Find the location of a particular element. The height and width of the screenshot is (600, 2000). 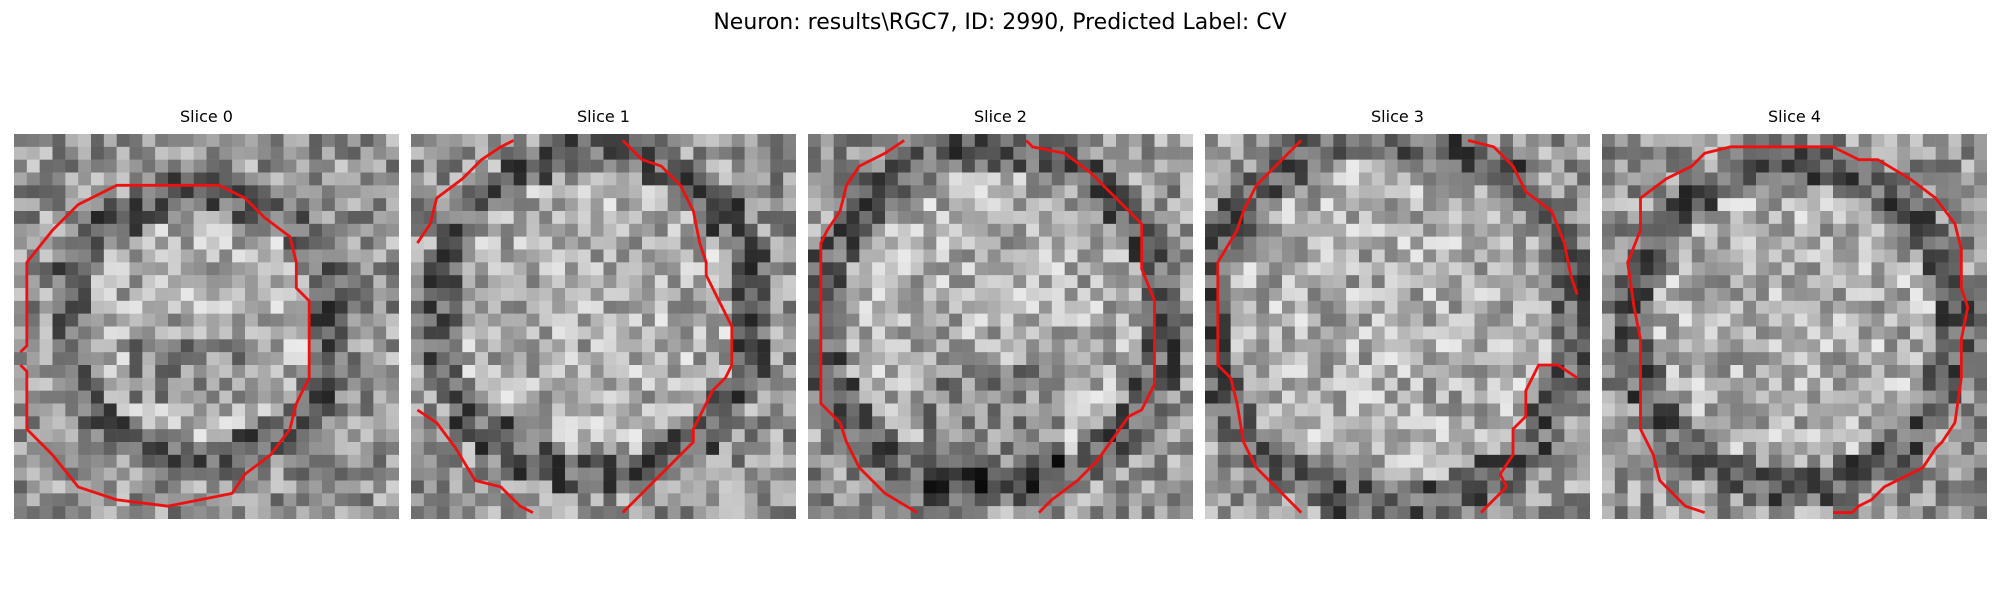

slice-panel-1: Slice 1 is located at coordinates (603, 312).